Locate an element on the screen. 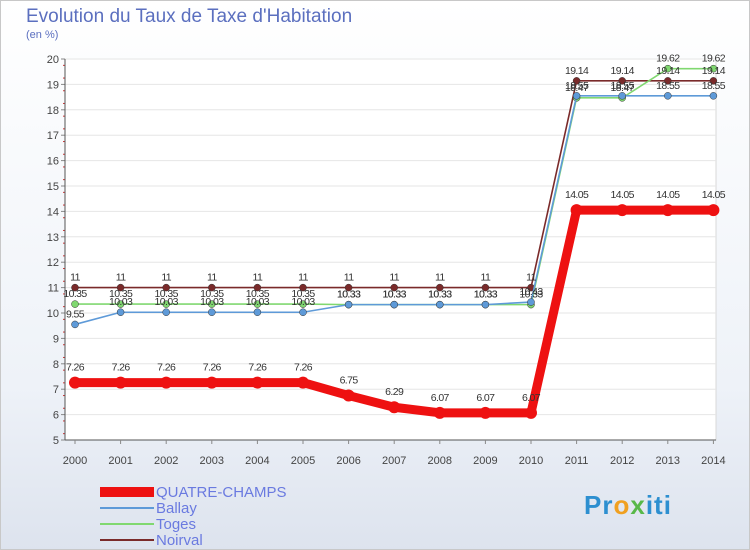 The image size is (750, 550). x-tick-label: 2010 is located at coordinates (531, 461).